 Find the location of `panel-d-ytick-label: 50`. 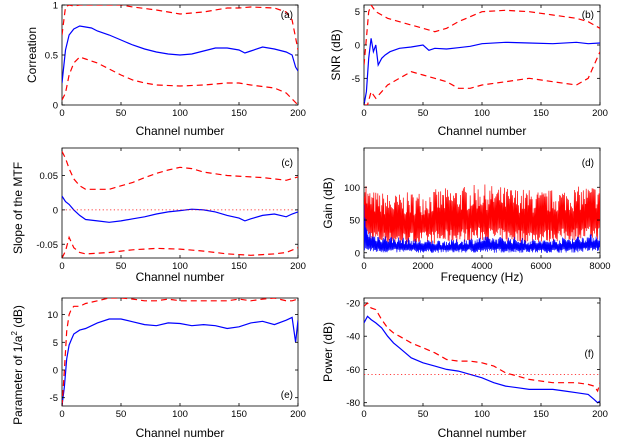

panel-d-ytick-label: 50 is located at coordinates (354, 221).